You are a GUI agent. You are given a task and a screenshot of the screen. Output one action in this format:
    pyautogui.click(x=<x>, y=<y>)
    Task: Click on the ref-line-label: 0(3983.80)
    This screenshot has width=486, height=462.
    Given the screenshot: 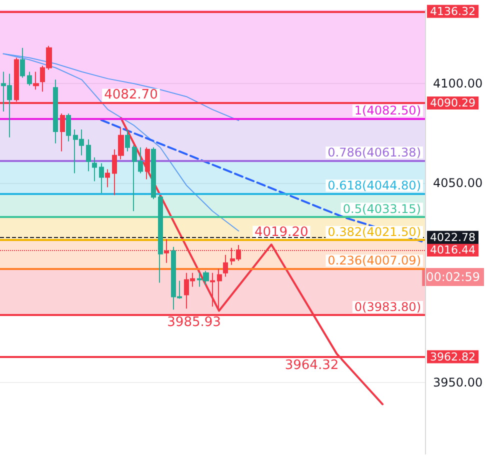 What is the action you would take?
    pyautogui.click(x=387, y=307)
    